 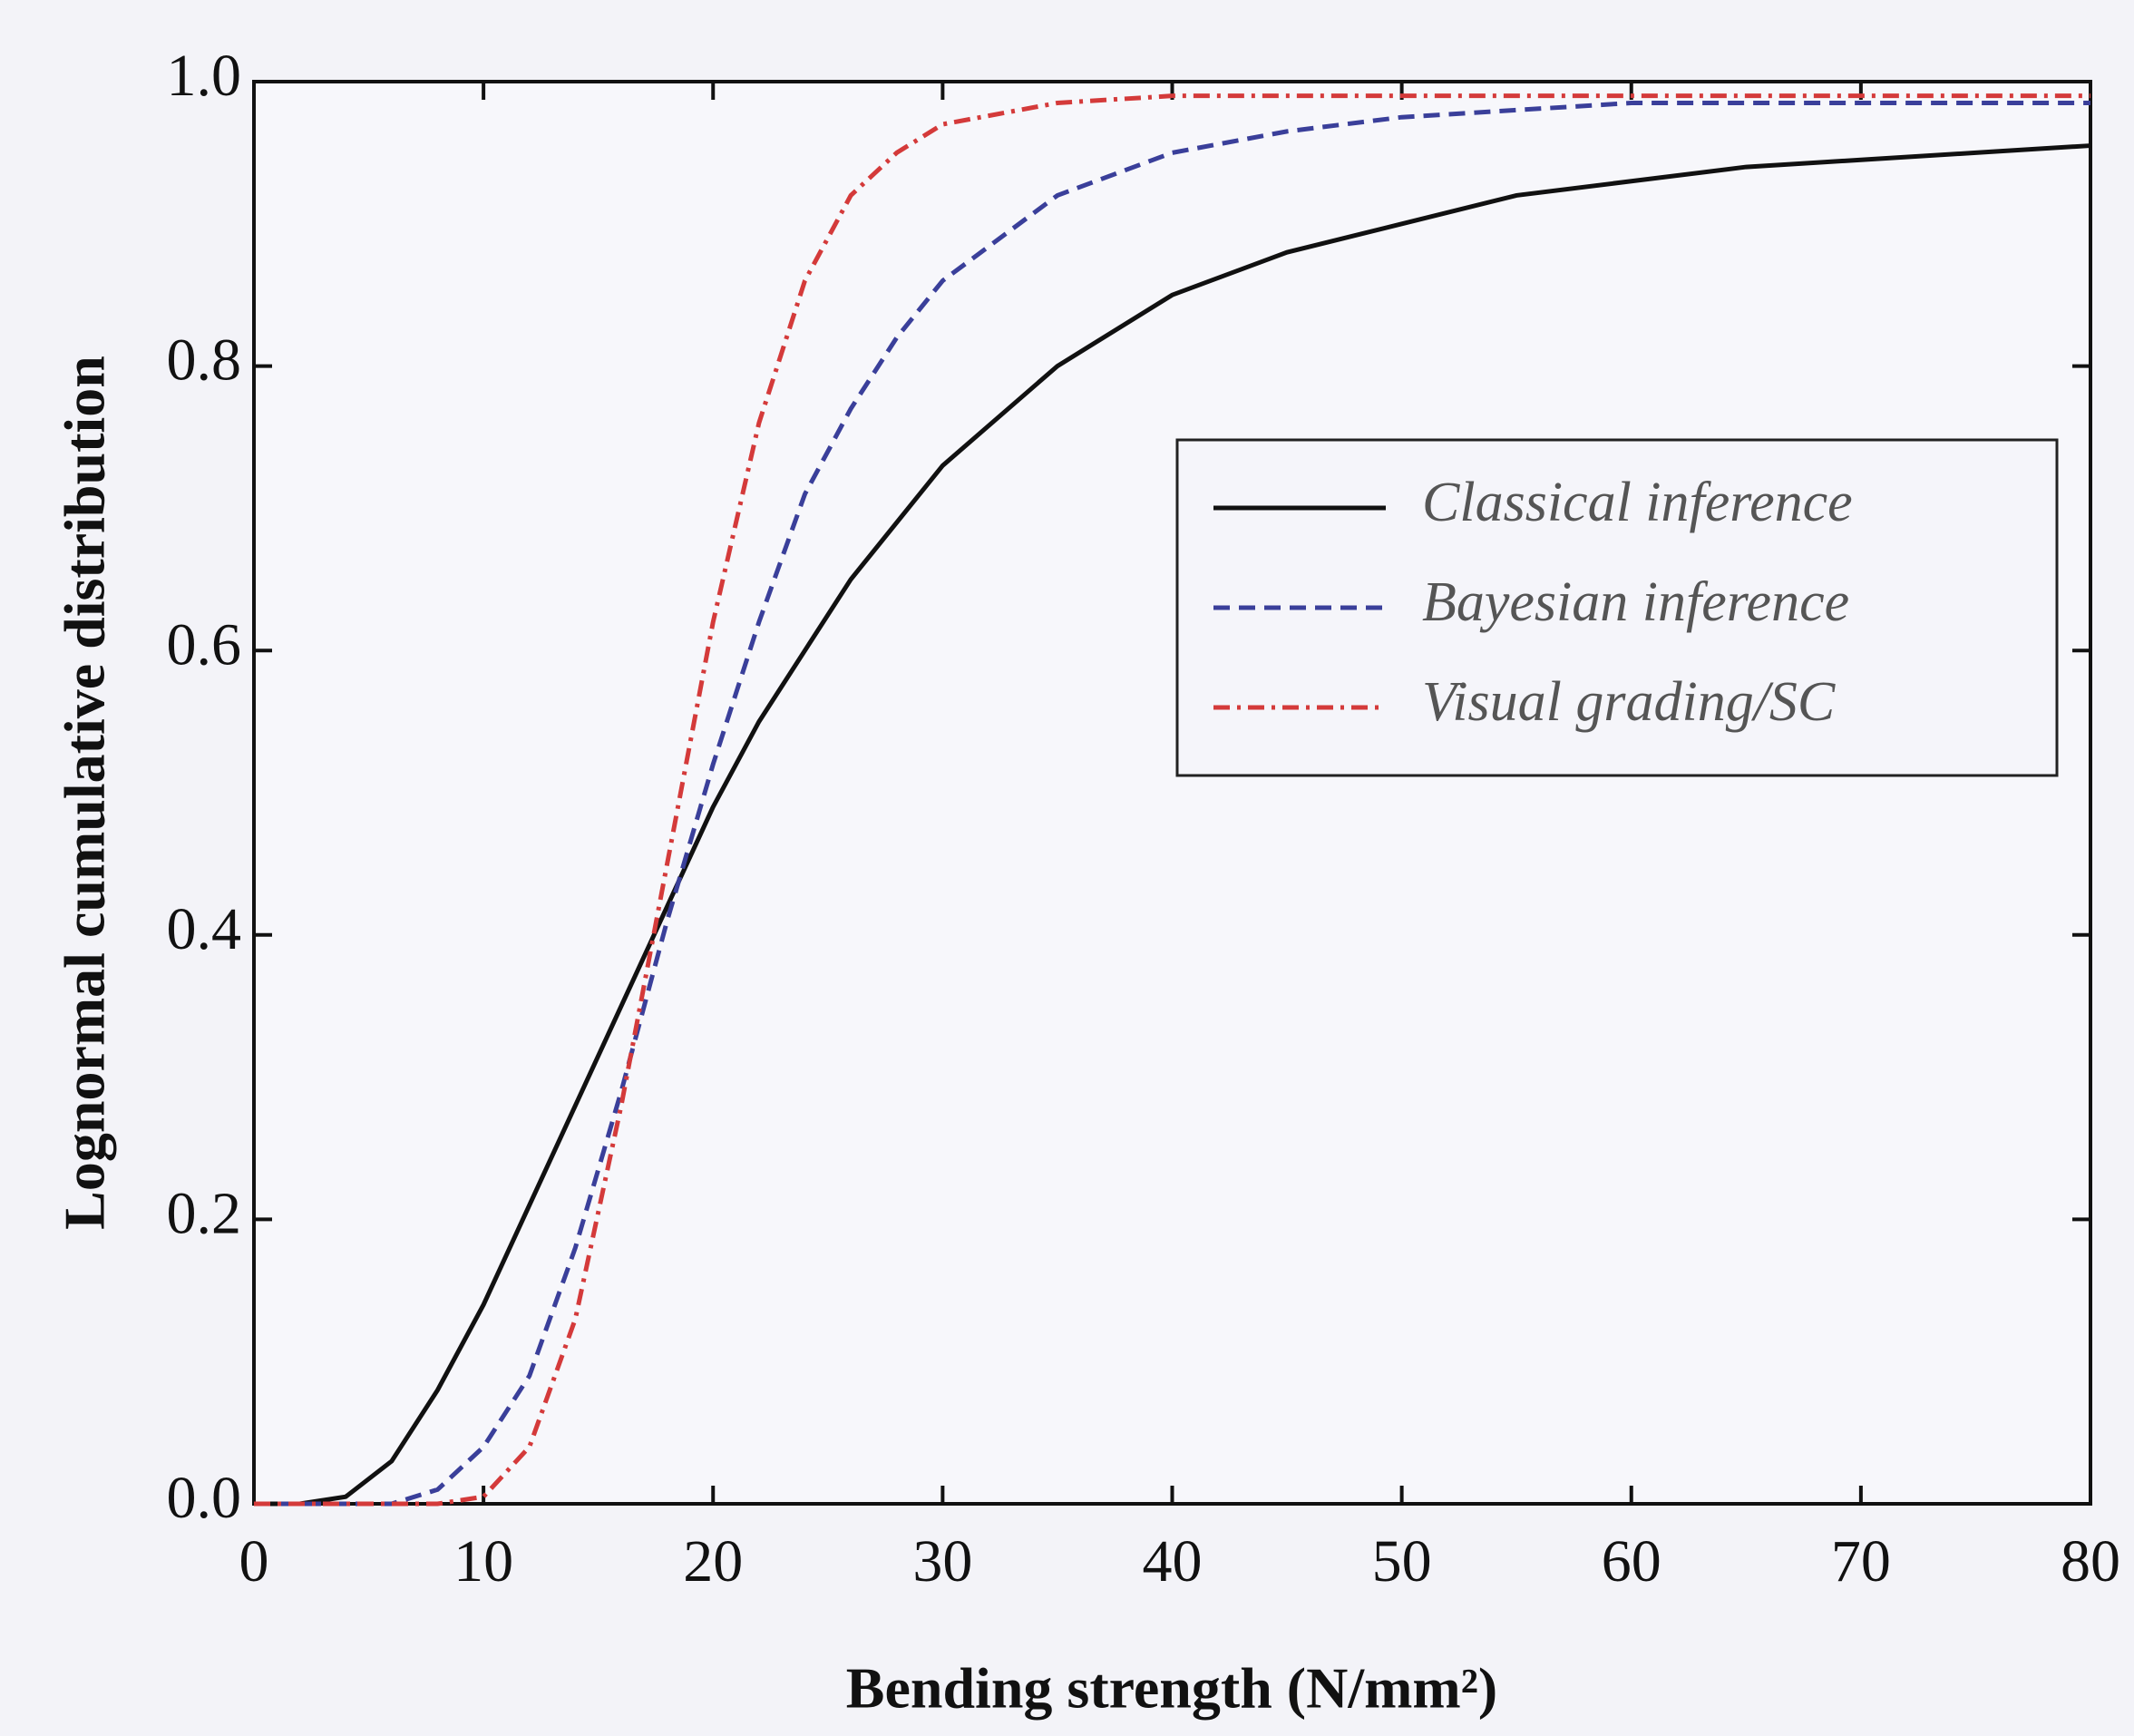 What do you see at coordinates (85, 793) in the screenshot?
I see `y-axis-title: Lognormal cumulative distribution` at bounding box center [85, 793].